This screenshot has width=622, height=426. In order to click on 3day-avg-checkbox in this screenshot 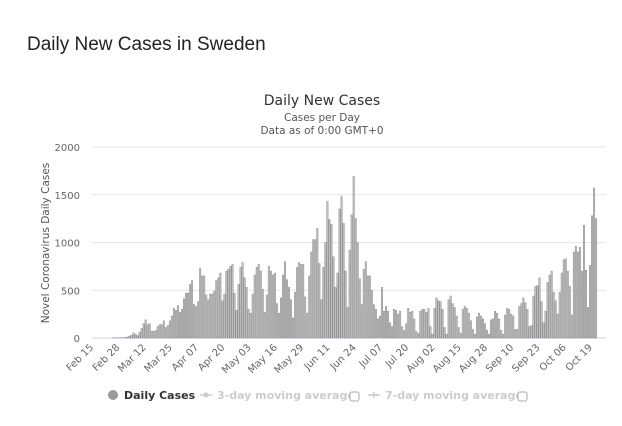, I will do `click(354, 396)`.